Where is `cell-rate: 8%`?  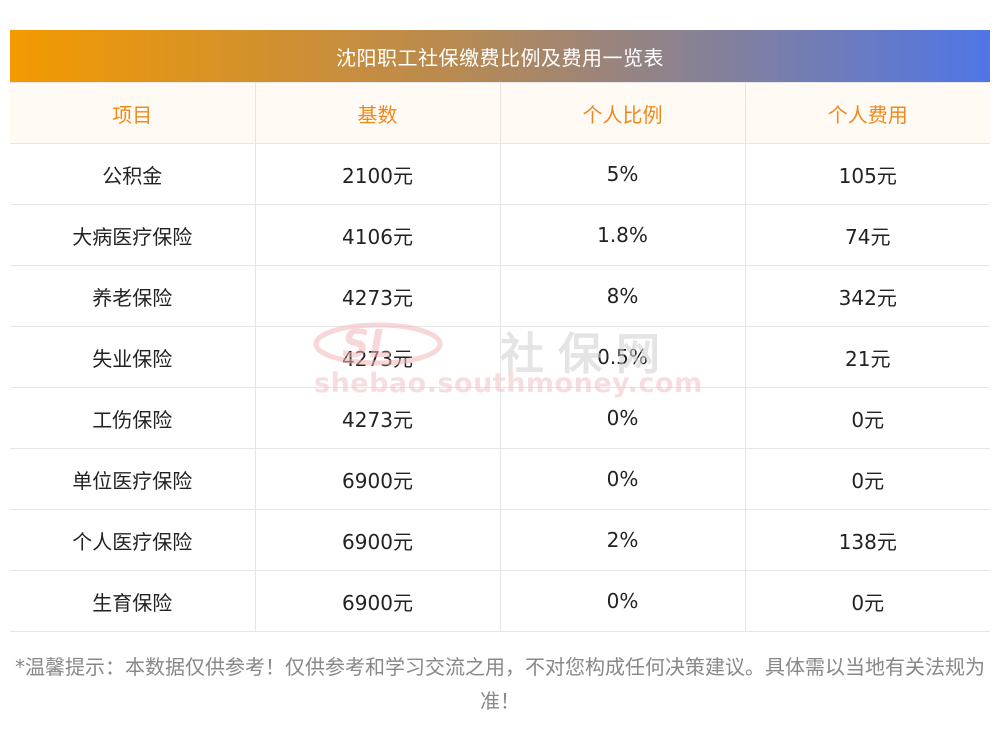
cell-rate: 8% is located at coordinates (622, 296).